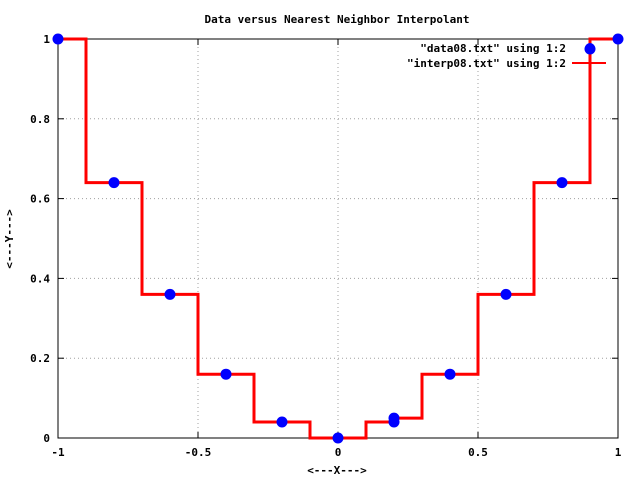  What do you see at coordinates (486, 63) in the screenshot?
I see `legend-label-interp: "interp08.txt" using 1:2` at bounding box center [486, 63].